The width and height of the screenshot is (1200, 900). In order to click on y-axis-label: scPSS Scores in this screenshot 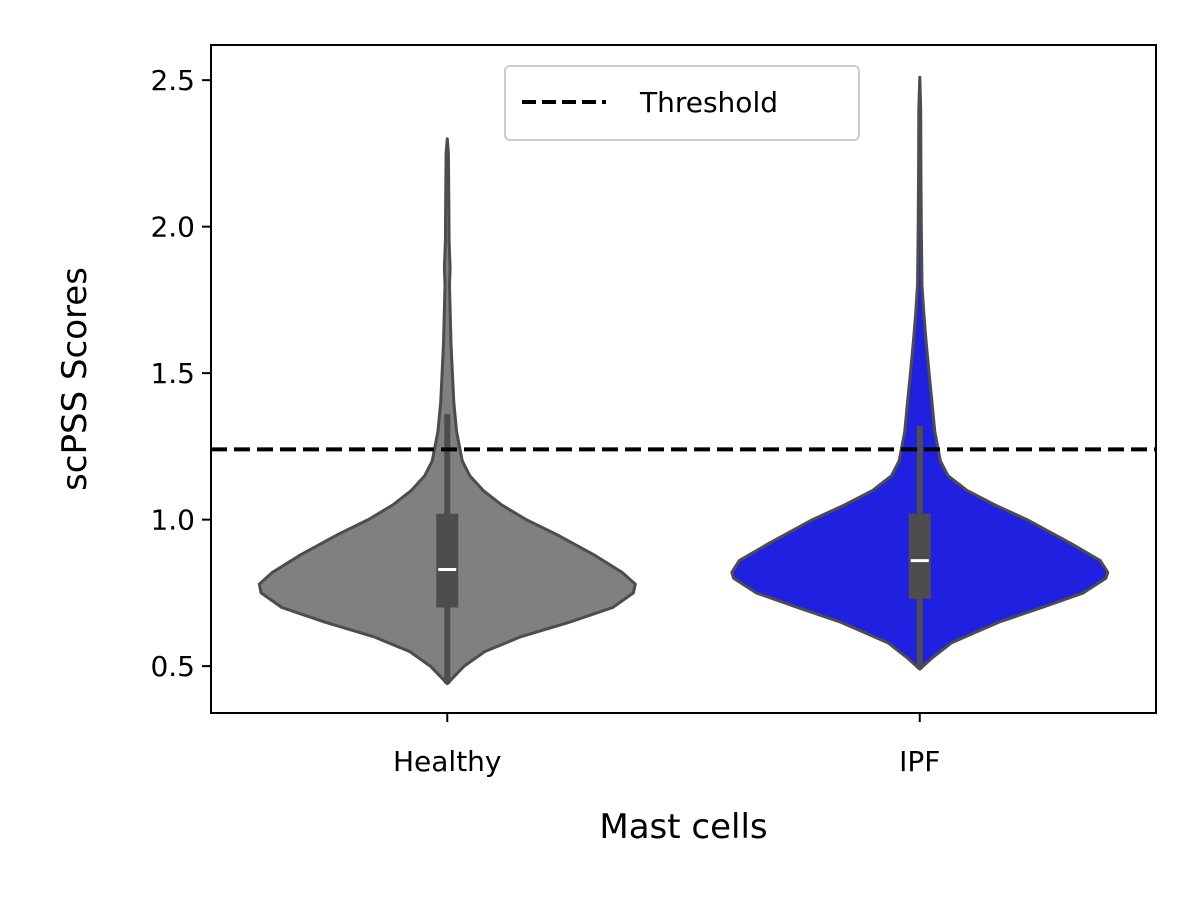, I will do `click(75, 379)`.